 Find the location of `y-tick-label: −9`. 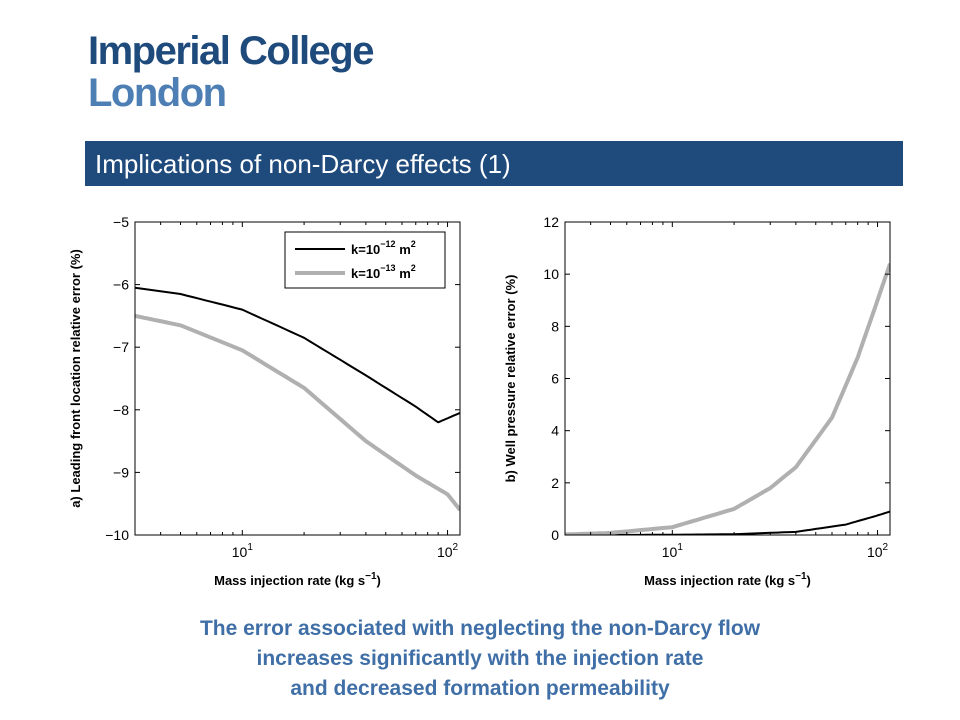

y-tick-label: −9 is located at coordinates (121, 472).